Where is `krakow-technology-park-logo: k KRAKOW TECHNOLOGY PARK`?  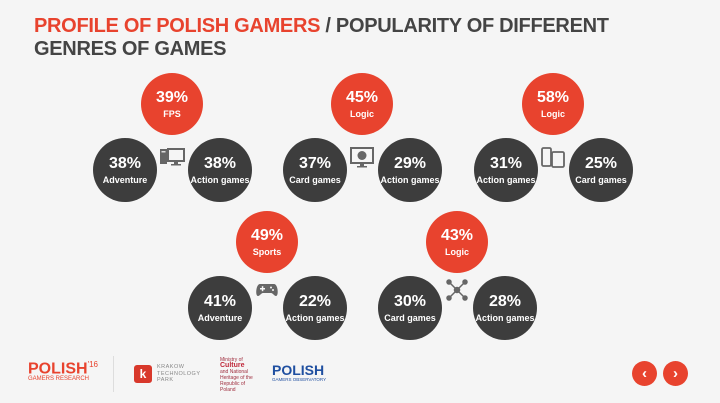 krakow-technology-park-logo: k KRAKOW TECHNOLOGY PARK is located at coordinates (167, 374).